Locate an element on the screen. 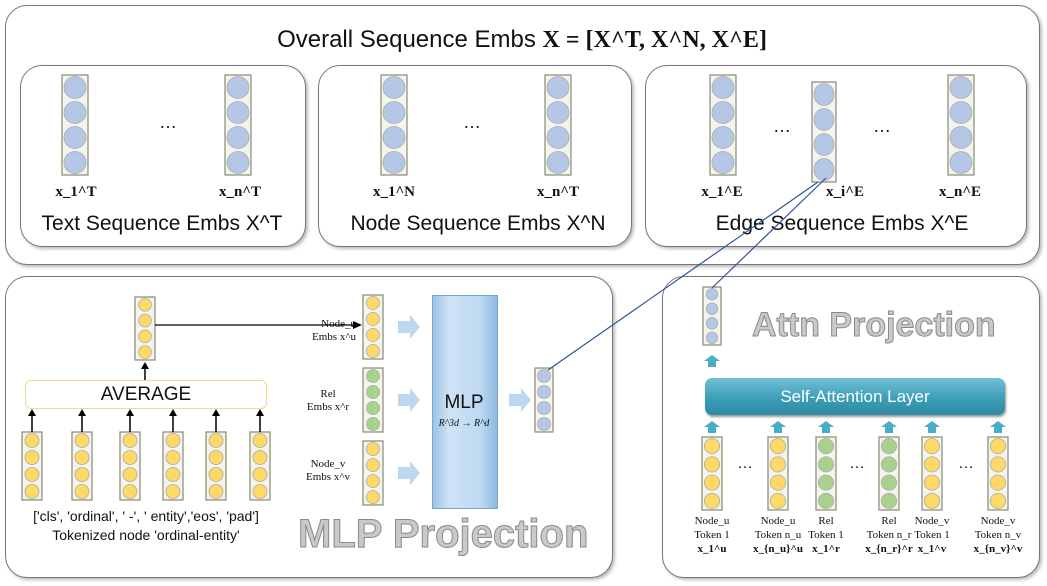 This screenshot has width=1047, height=586. attn-token-emb-2-frame is located at coordinates (826, 473).